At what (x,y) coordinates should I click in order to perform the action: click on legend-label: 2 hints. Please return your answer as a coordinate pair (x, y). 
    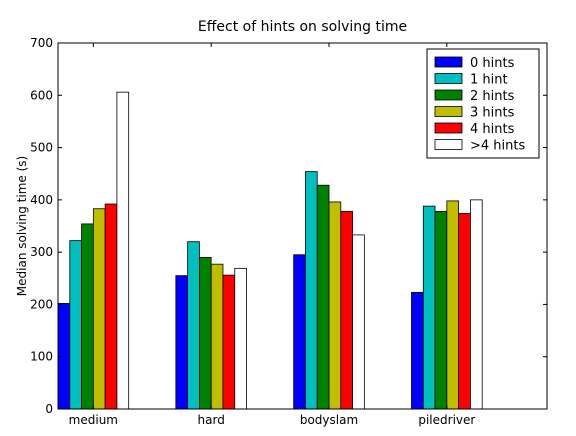
    Looking at the image, I should click on (492, 96).